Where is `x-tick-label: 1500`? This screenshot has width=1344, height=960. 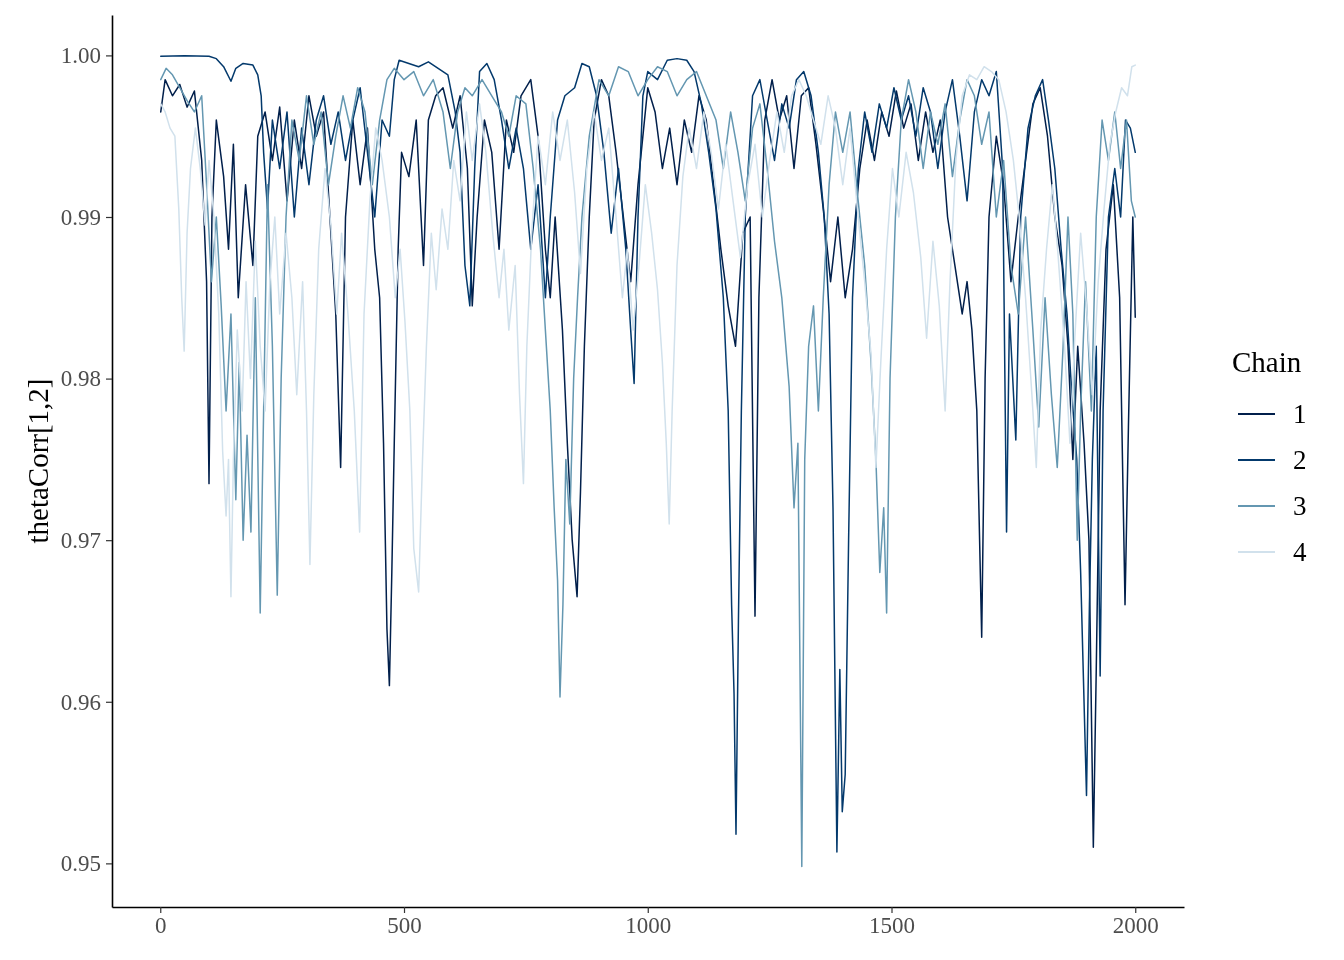
x-tick-label: 1500 is located at coordinates (892, 926).